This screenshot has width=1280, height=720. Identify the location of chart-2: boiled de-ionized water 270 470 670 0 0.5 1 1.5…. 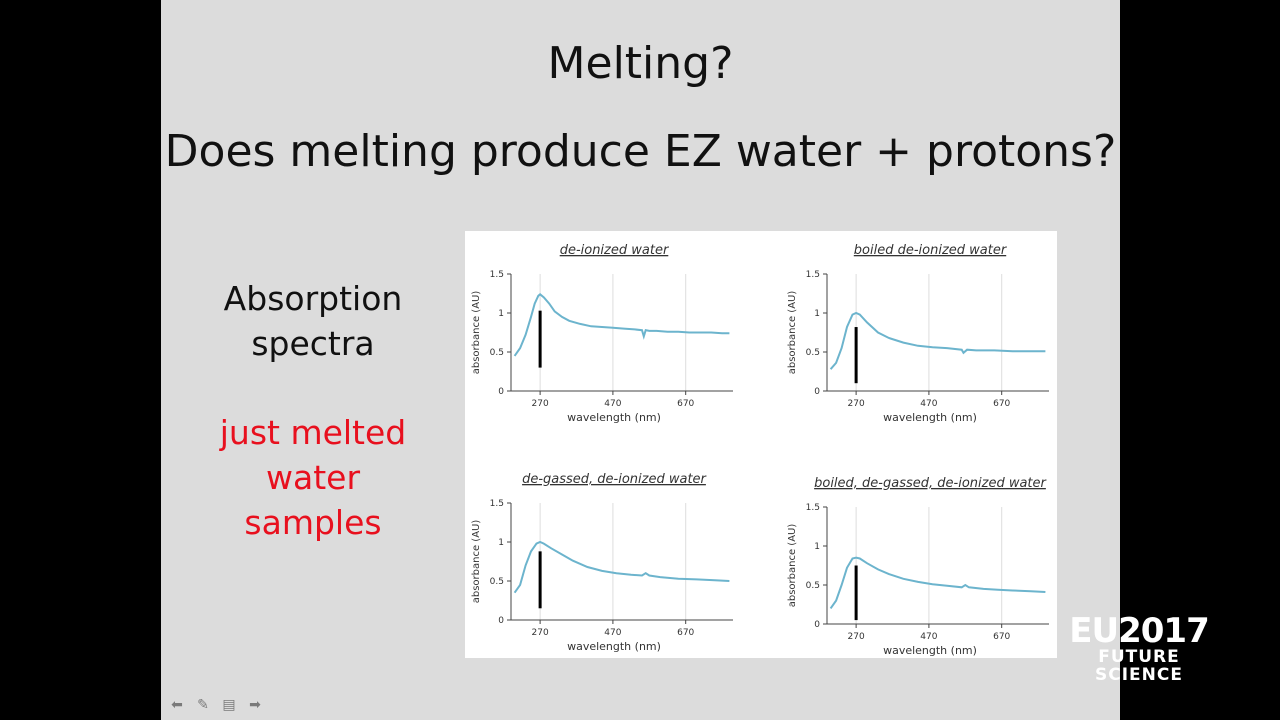
(918, 333).